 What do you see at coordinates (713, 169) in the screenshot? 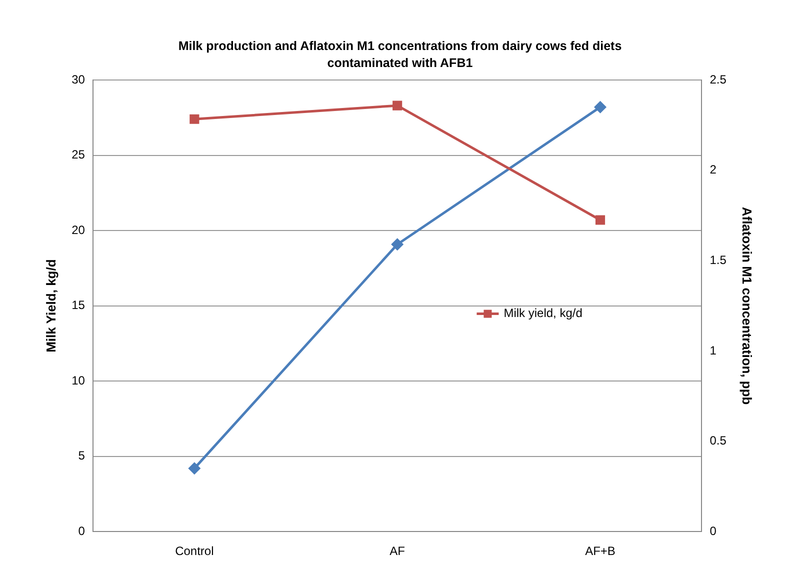
I see `y2-tick-label: 2` at bounding box center [713, 169].